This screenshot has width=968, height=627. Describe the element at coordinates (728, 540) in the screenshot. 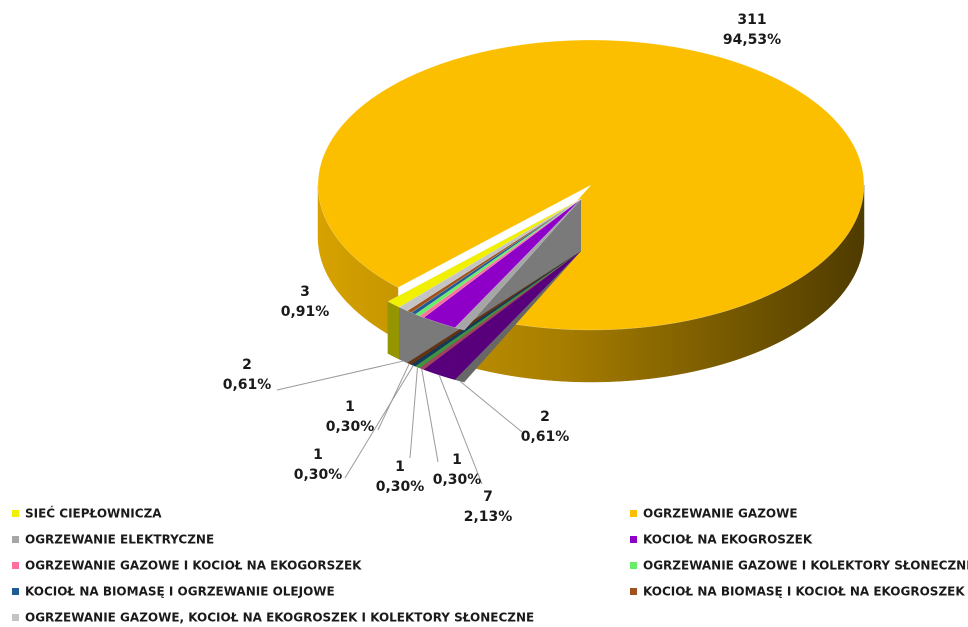

I see `legend-label: KOCIOŁ NA EKOGROSZEK` at that location.